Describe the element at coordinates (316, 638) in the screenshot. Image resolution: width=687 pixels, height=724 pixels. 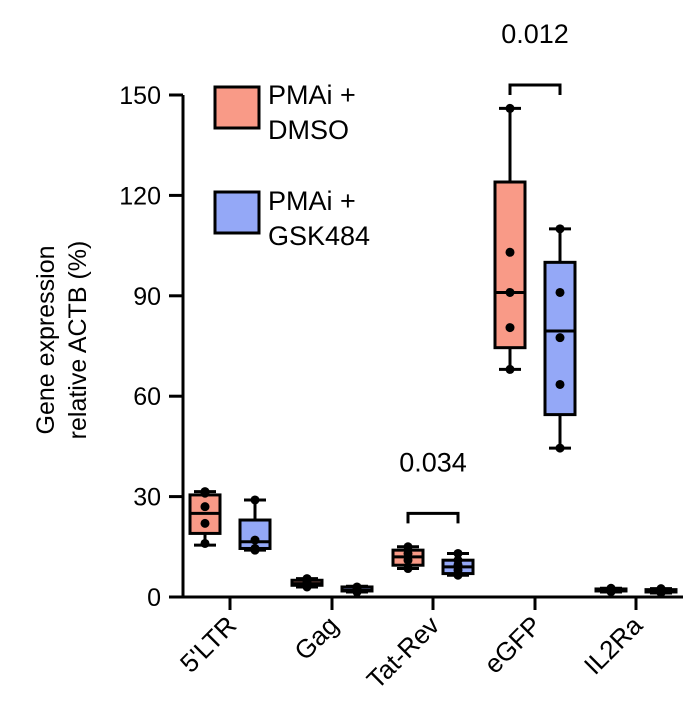
I see `x-tick-label: Gag` at that location.